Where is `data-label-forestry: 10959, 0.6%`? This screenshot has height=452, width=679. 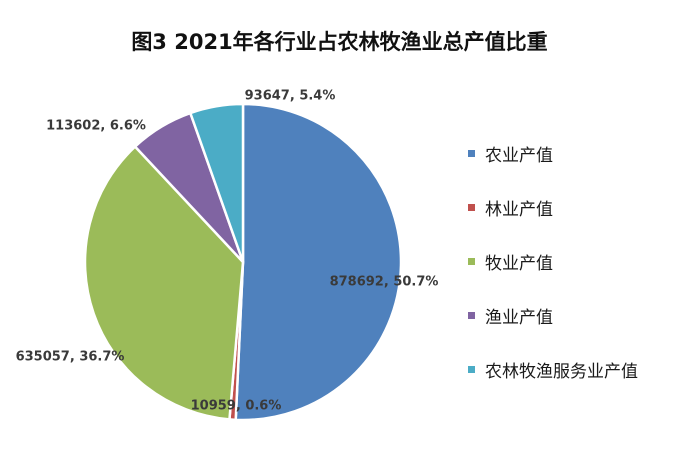
data-label-forestry: 10959, 0.6% is located at coordinates (236, 406).